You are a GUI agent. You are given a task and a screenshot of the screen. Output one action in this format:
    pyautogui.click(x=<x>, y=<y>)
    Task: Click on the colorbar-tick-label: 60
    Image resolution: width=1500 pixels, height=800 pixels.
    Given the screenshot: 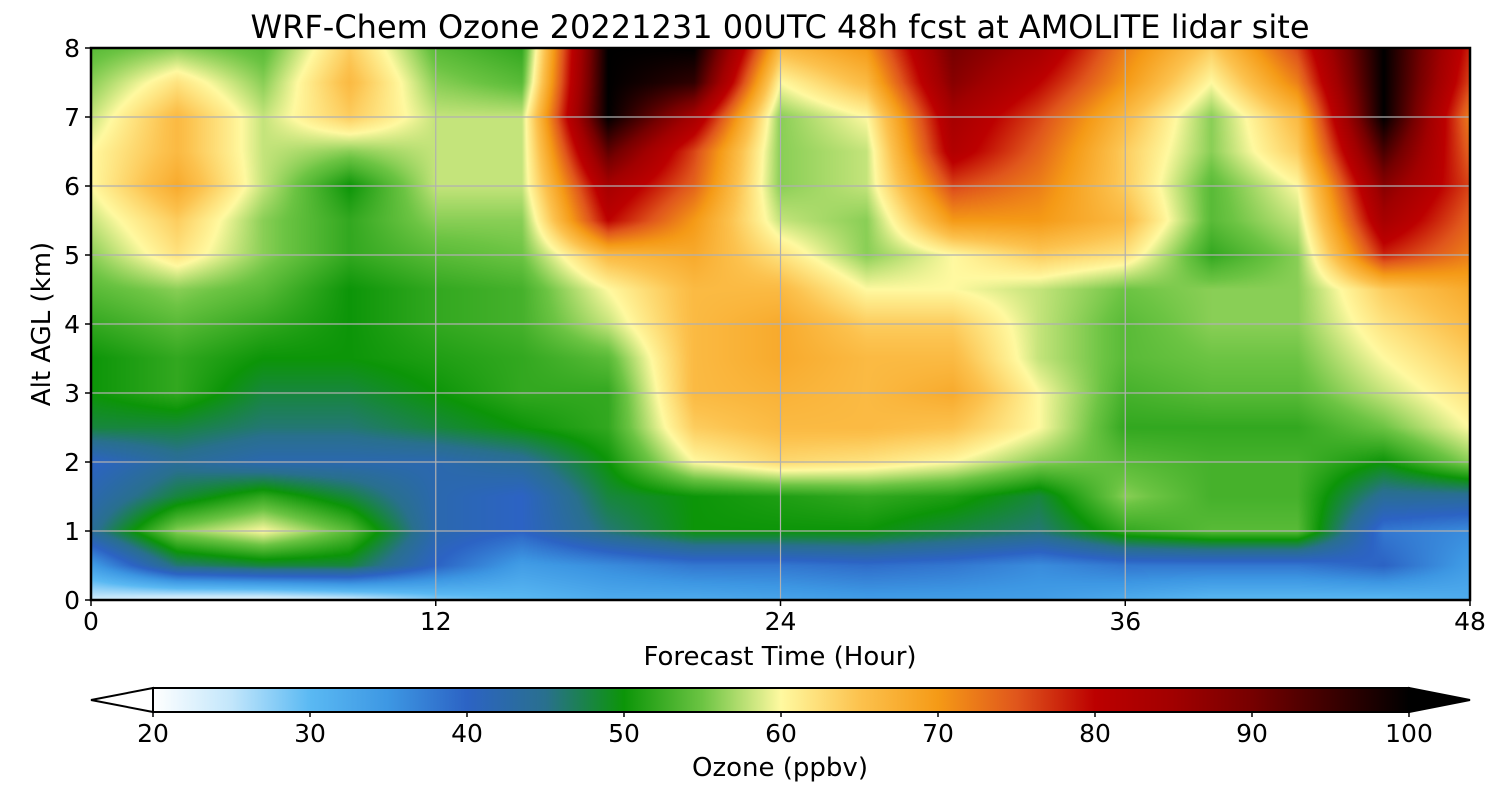 What is the action you would take?
    pyautogui.click(x=781, y=733)
    